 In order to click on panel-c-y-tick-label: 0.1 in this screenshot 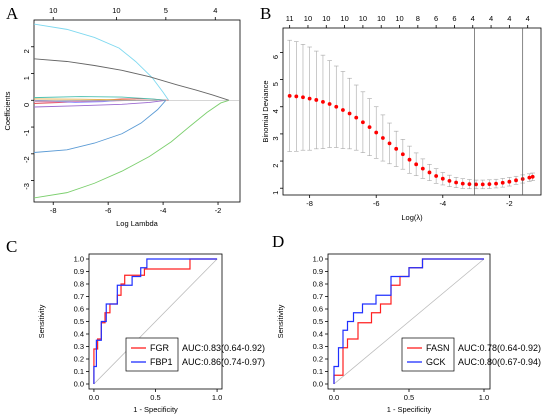, I will do `click(79, 371)`.